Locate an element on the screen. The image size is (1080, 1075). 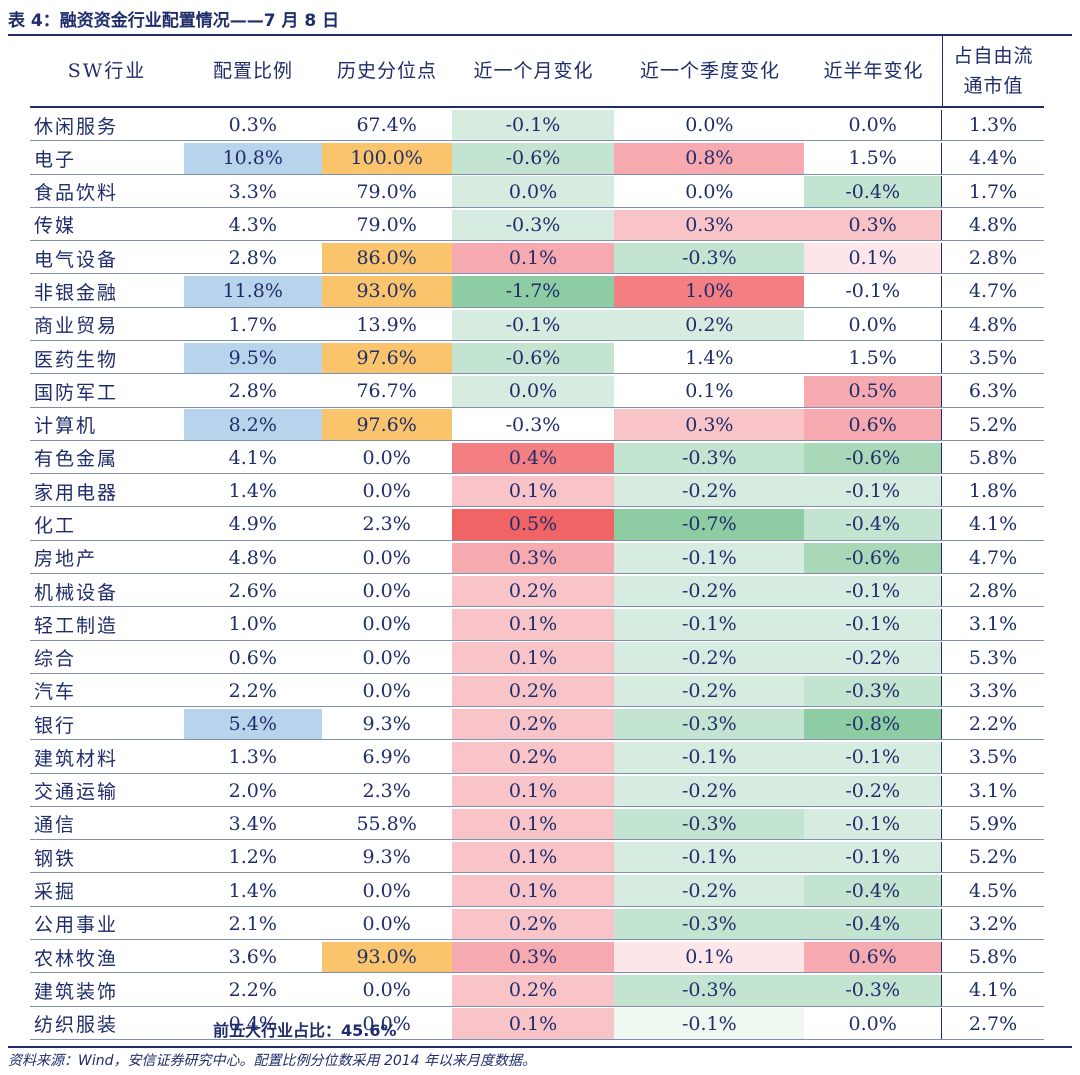
header-1m-change: 近一个月变化 is located at coordinates (533, 71).